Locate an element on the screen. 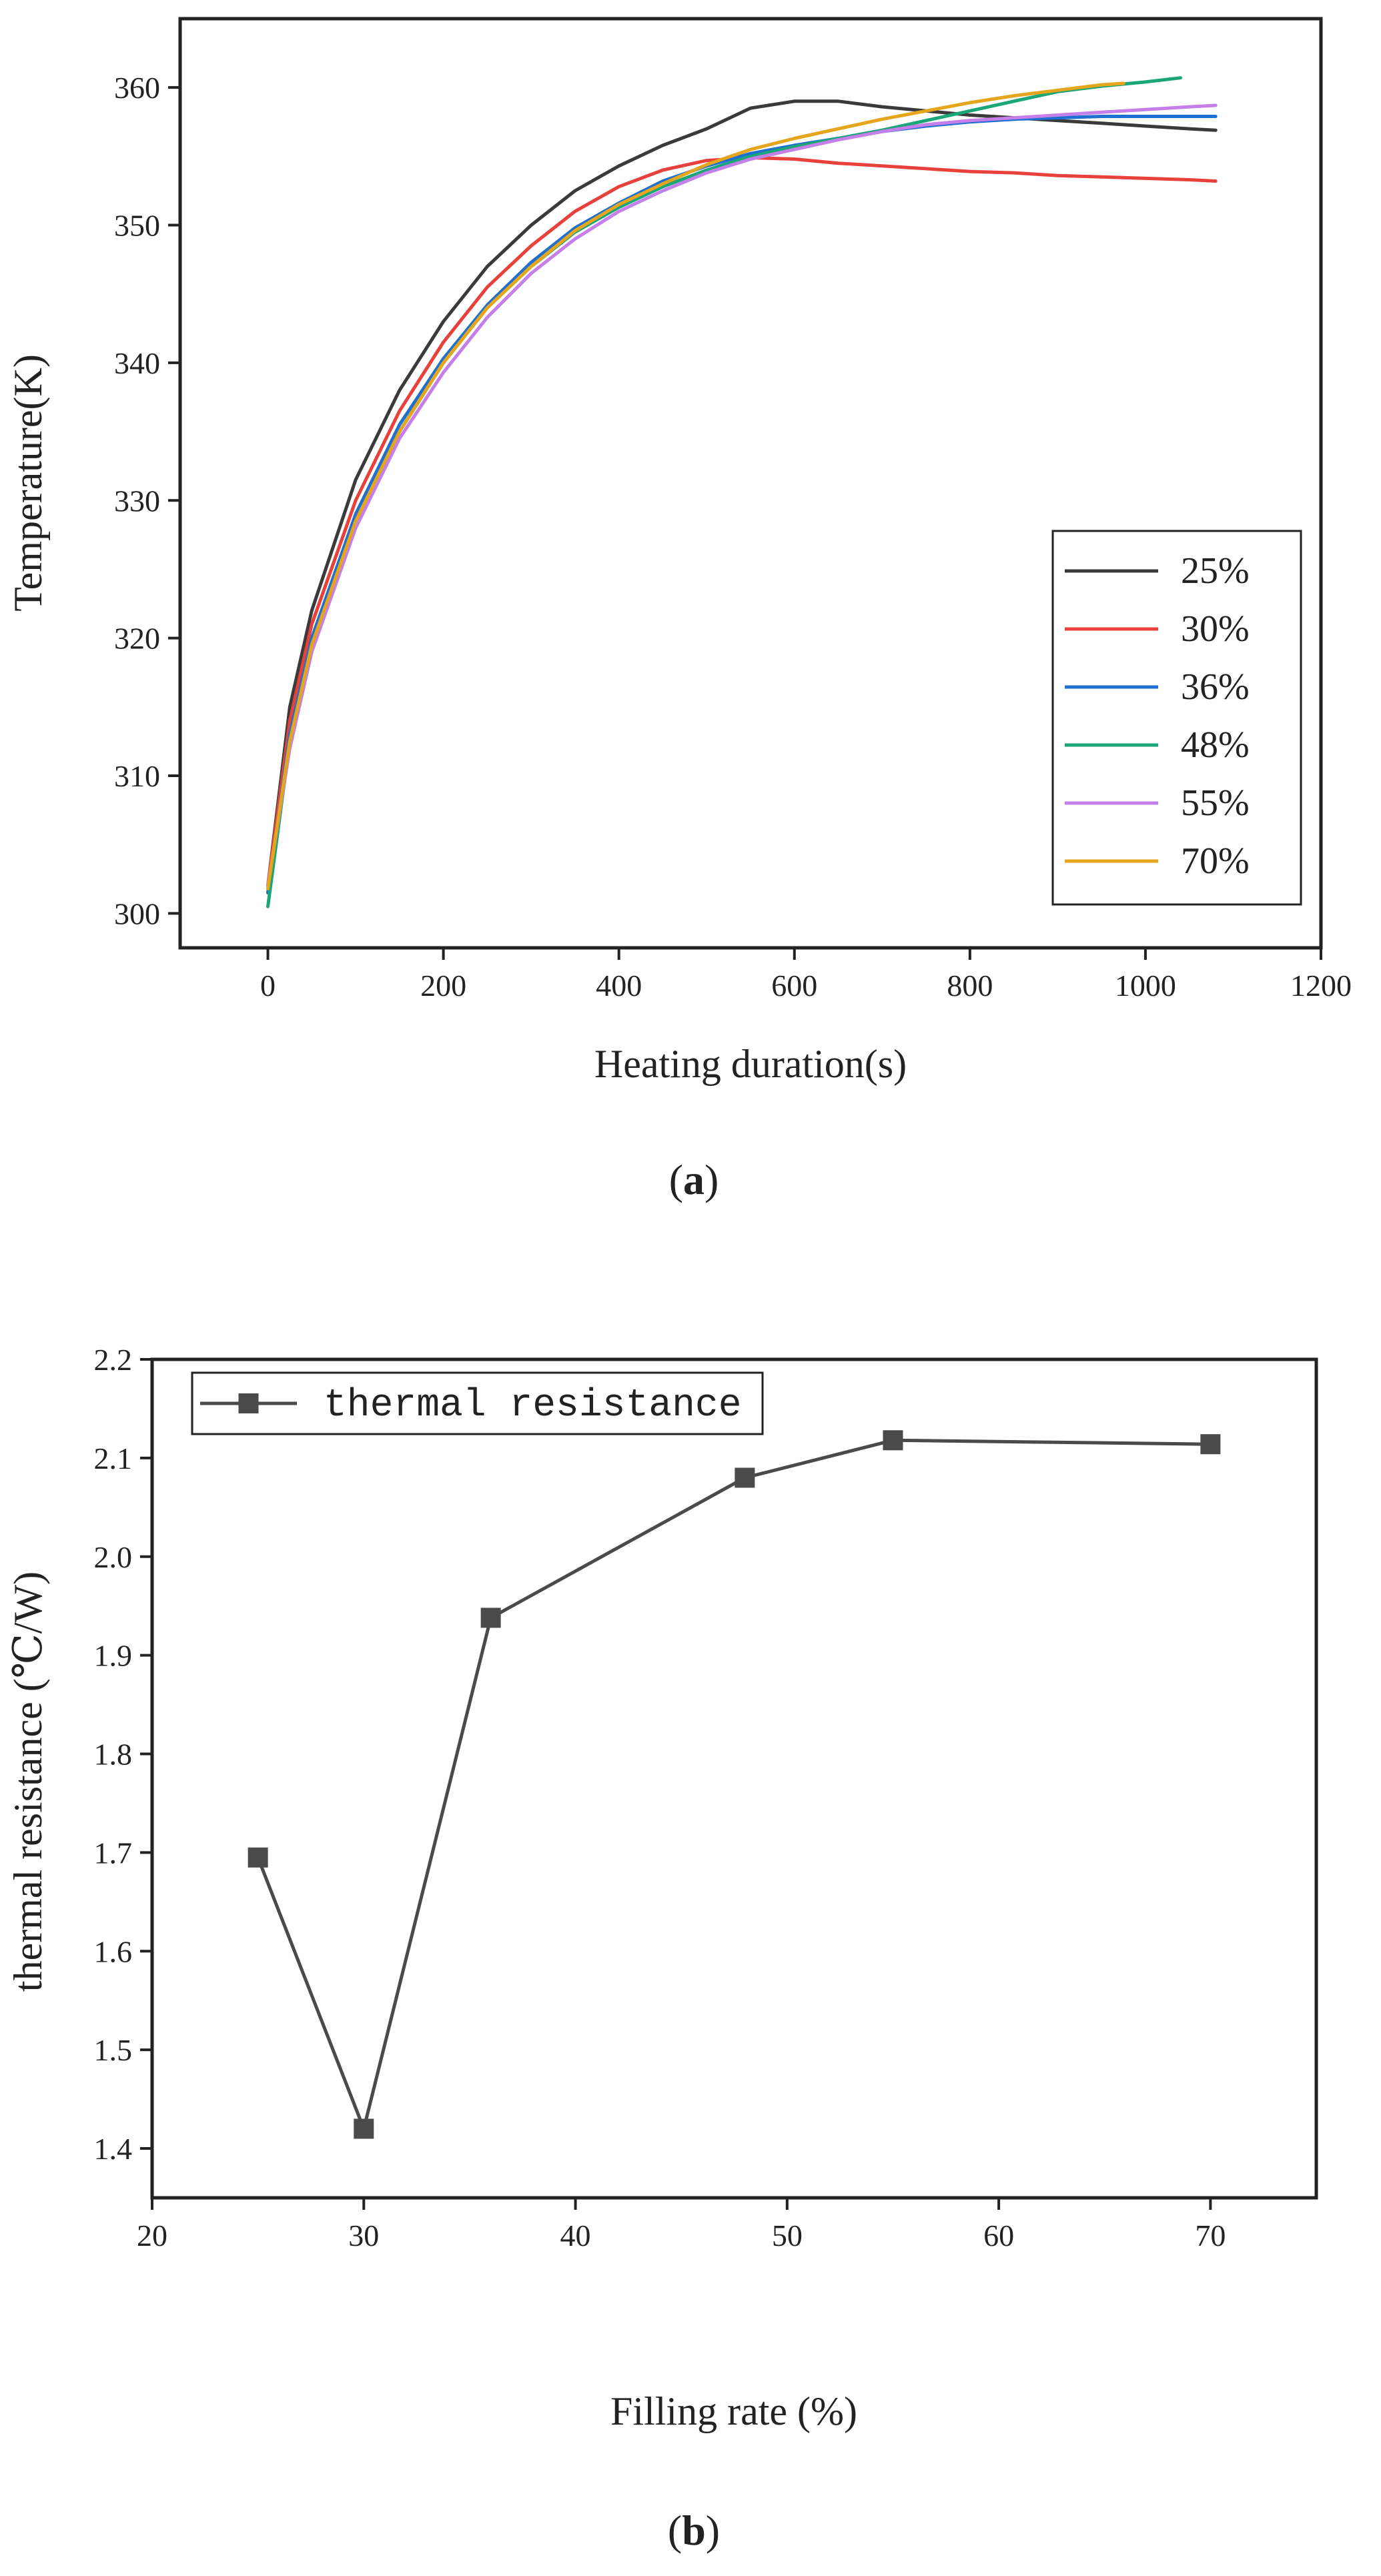 The width and height of the screenshot is (1381, 2576). y-tick-label: 340 is located at coordinates (137, 363).